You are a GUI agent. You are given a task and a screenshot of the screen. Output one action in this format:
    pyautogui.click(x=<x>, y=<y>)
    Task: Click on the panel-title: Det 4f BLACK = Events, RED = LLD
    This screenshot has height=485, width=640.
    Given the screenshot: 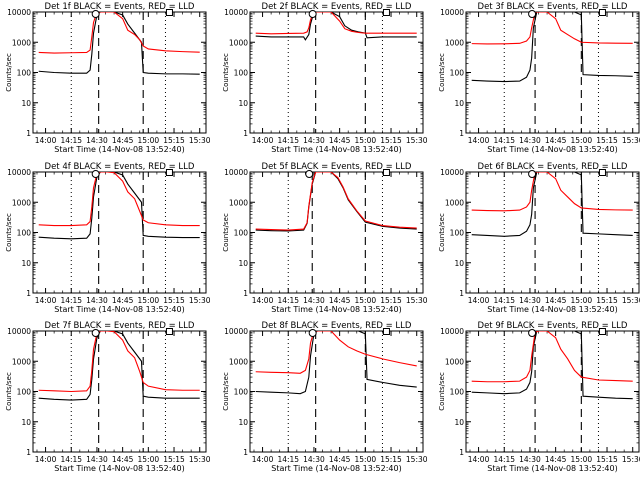 What is the action you would take?
    pyautogui.click(x=120, y=167)
    